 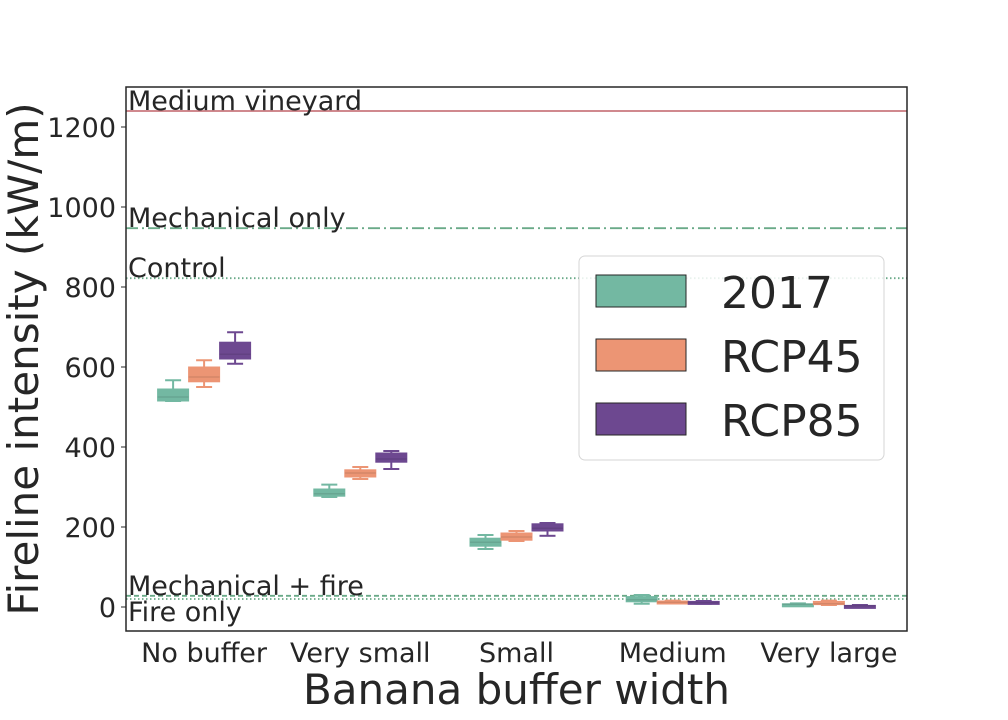 What do you see at coordinates (90, 368) in the screenshot?
I see `y-tick-label: 600` at bounding box center [90, 368].